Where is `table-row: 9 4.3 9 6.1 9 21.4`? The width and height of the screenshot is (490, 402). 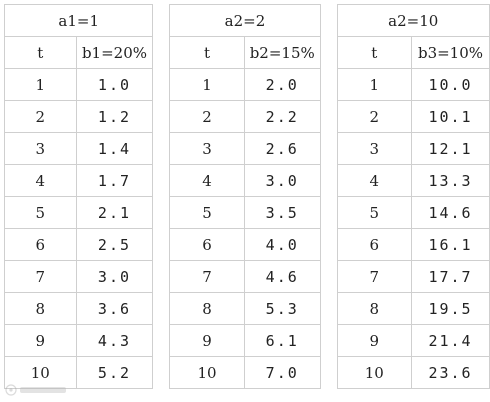
table-row: 9 4.3 9 6.1 9 21.4 is located at coordinates (247, 340).